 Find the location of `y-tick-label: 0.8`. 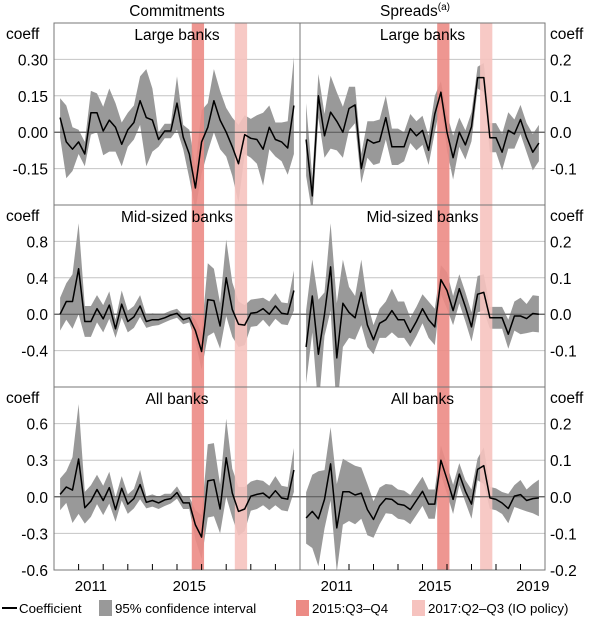

y-tick-label: 0.8 is located at coordinates (37, 242).